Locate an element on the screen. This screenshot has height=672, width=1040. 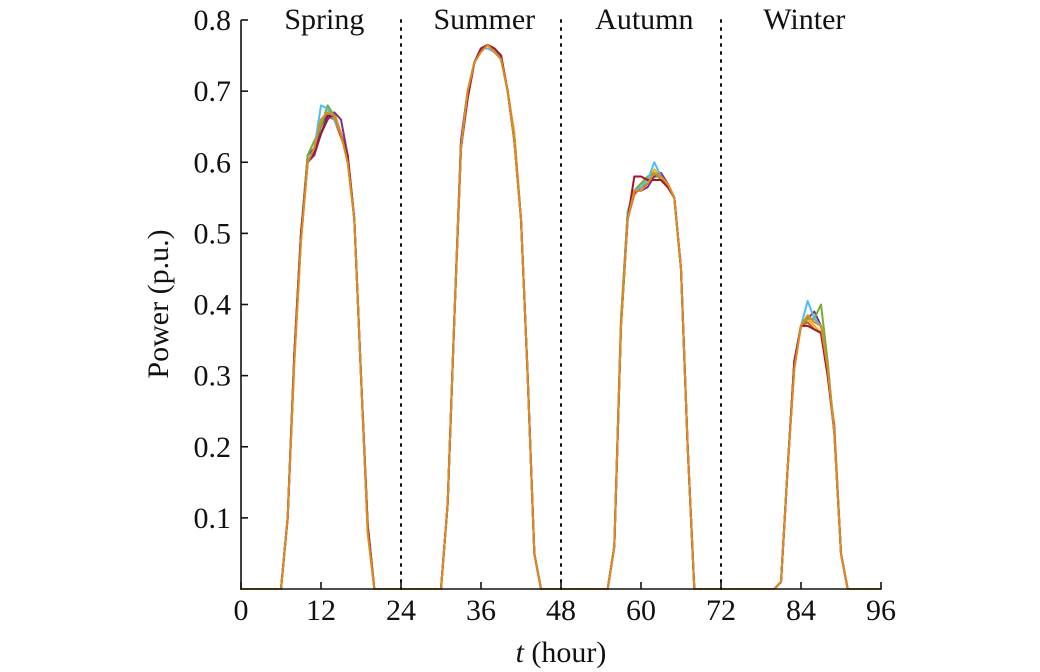
season-label-spring: Spring is located at coordinates (324, 19).